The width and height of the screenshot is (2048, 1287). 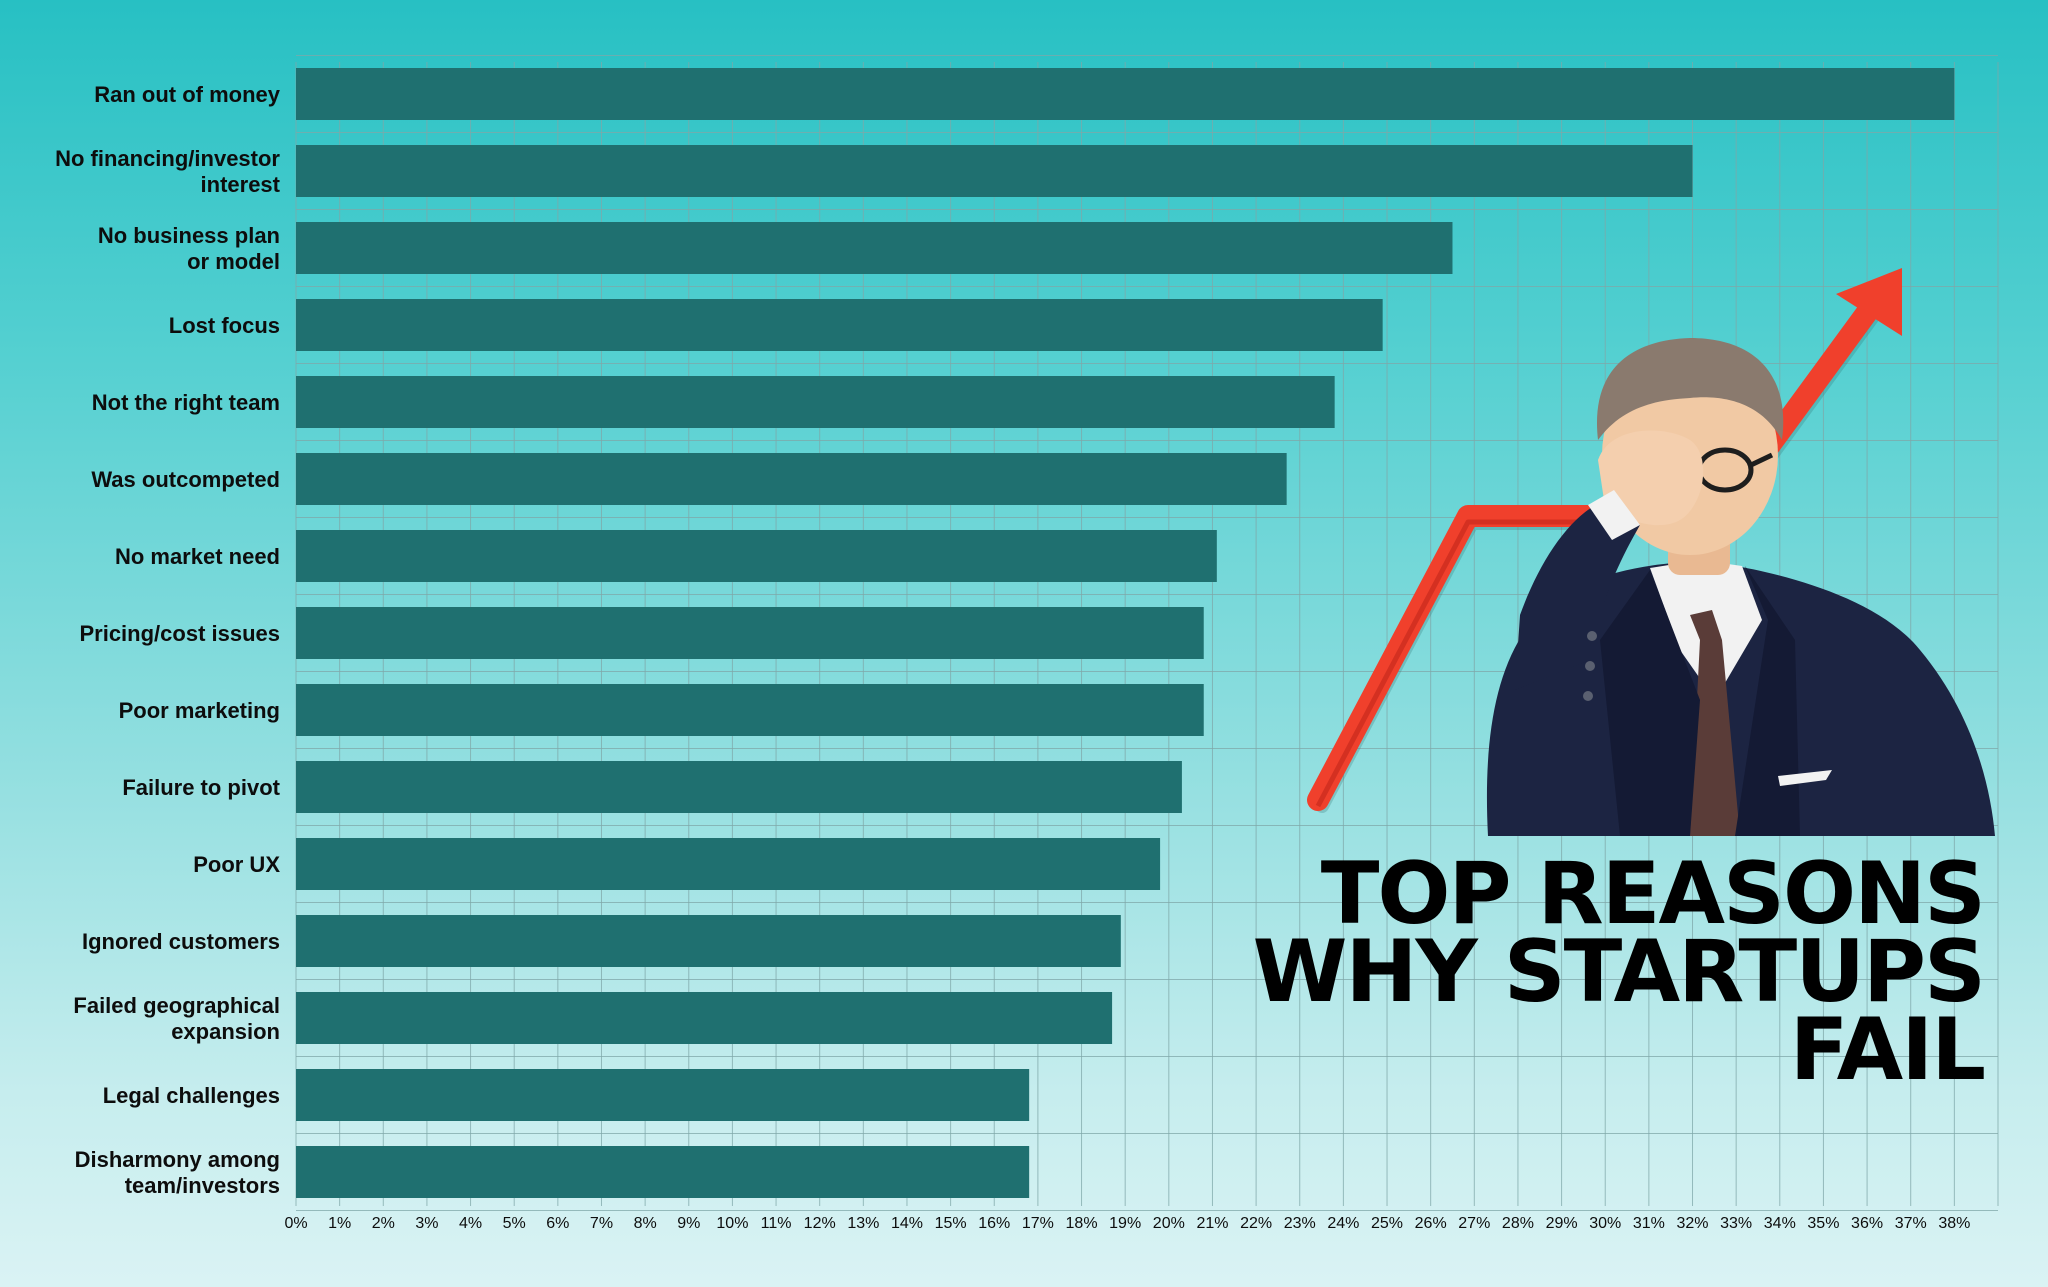 I want to click on x-tick-label: 10%, so click(x=732, y=1223).